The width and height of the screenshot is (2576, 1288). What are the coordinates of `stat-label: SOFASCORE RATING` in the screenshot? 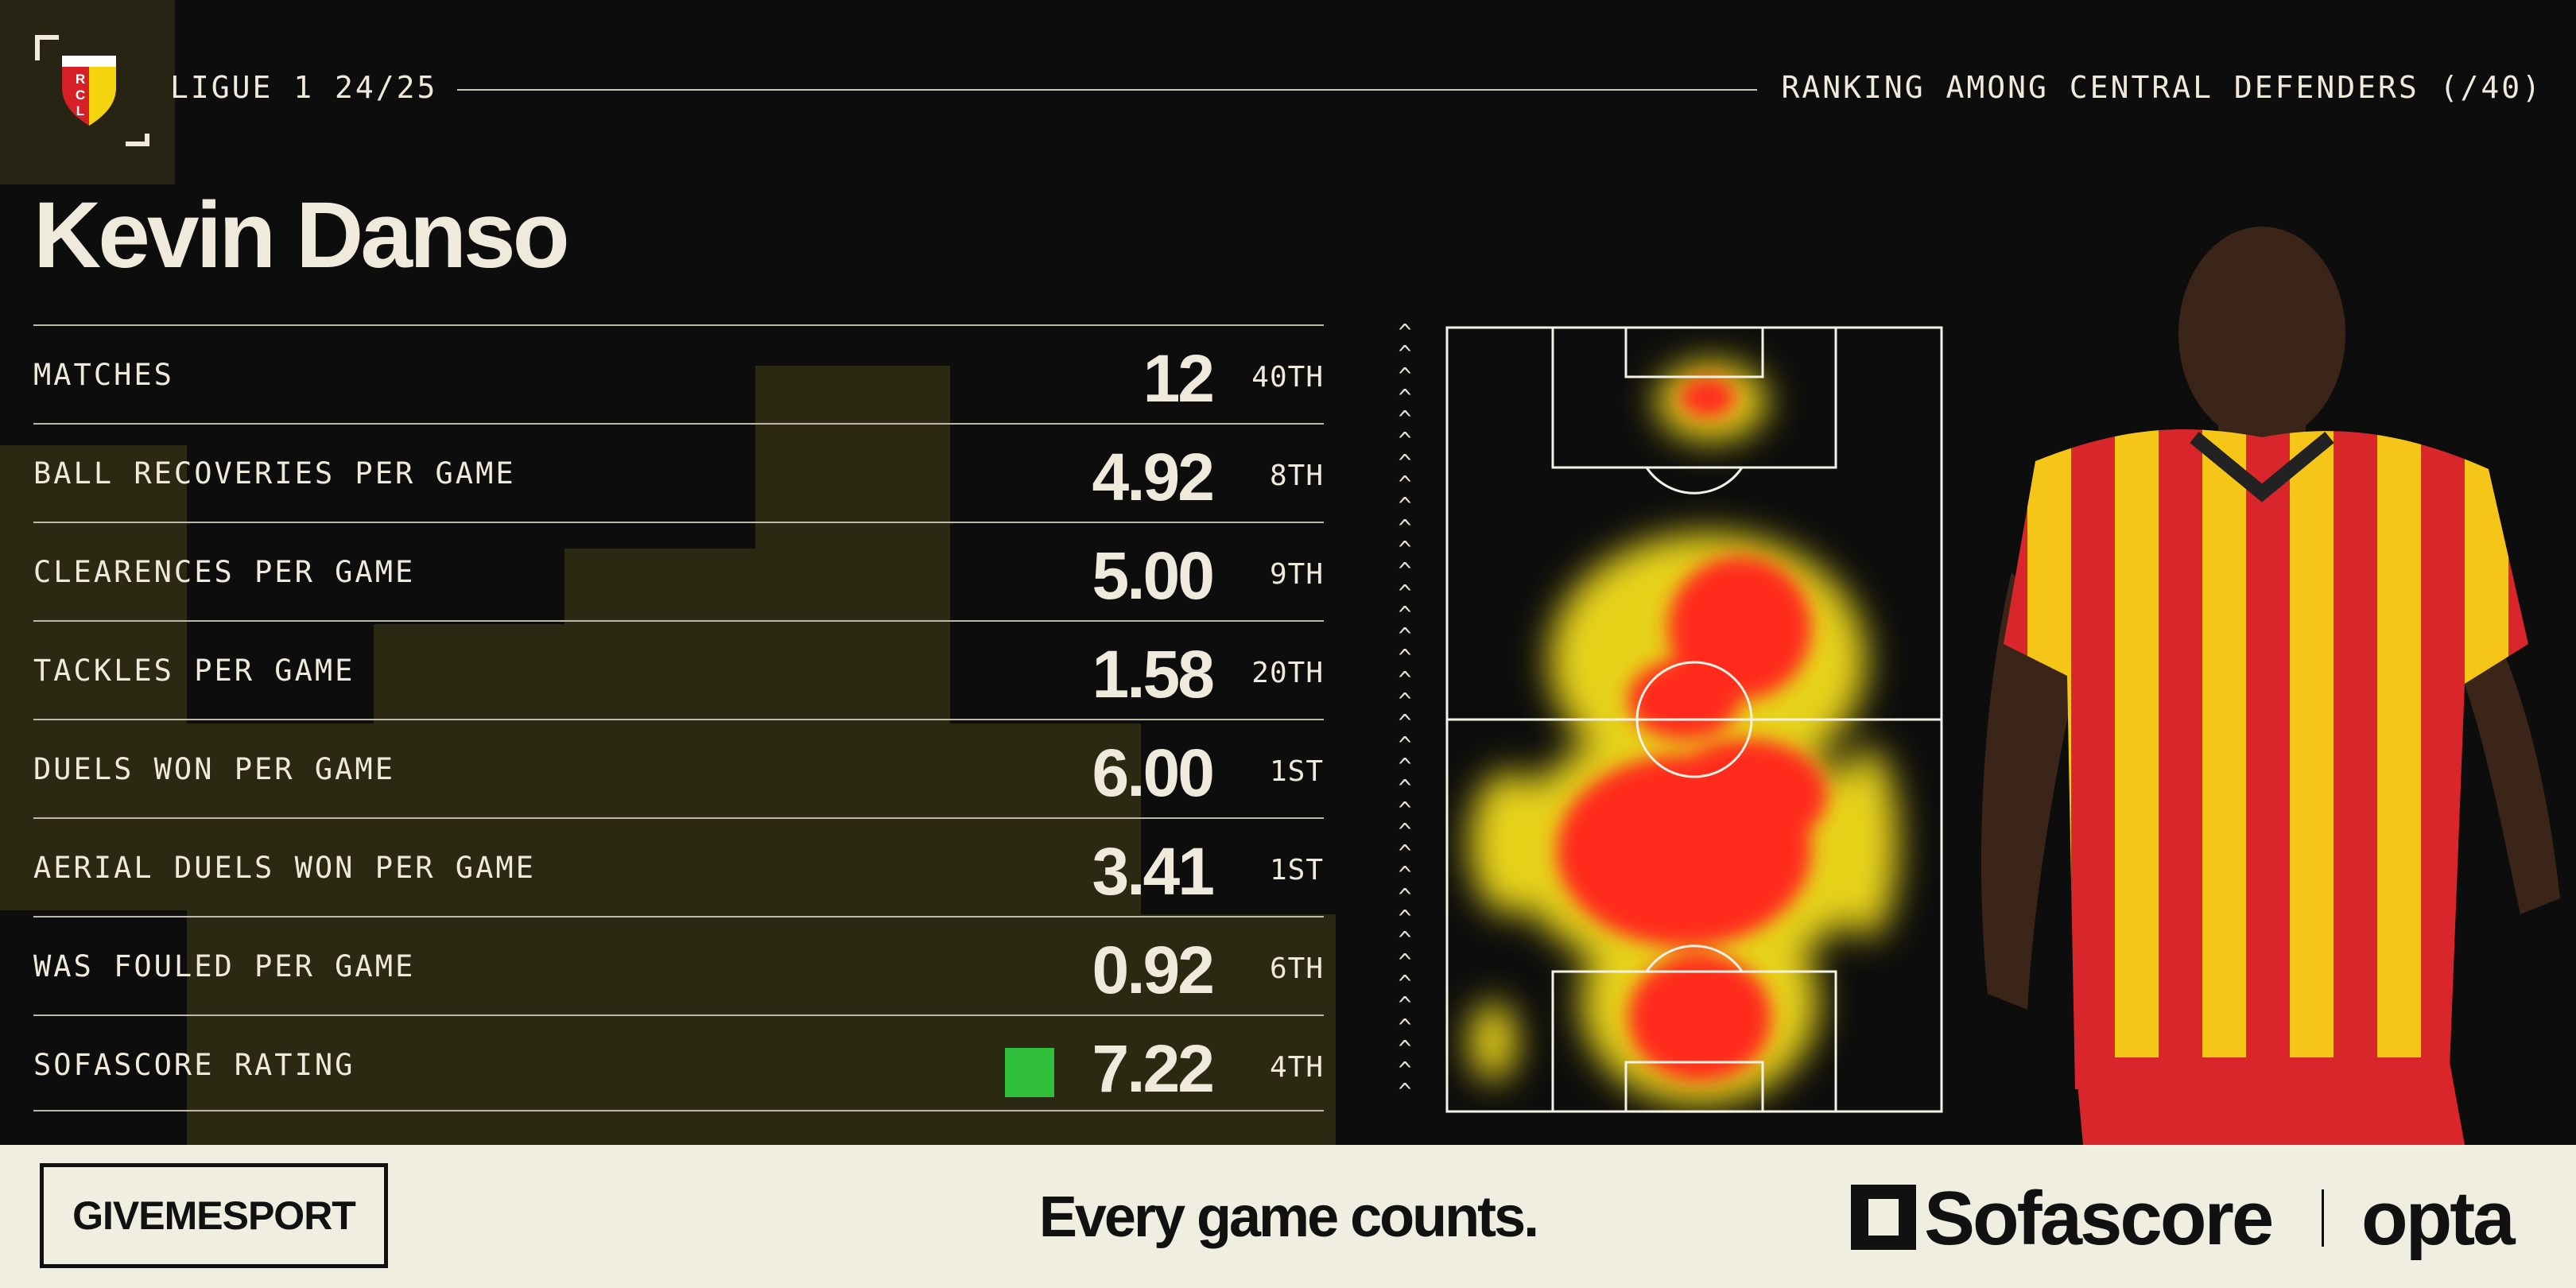 It's located at (194, 1065).